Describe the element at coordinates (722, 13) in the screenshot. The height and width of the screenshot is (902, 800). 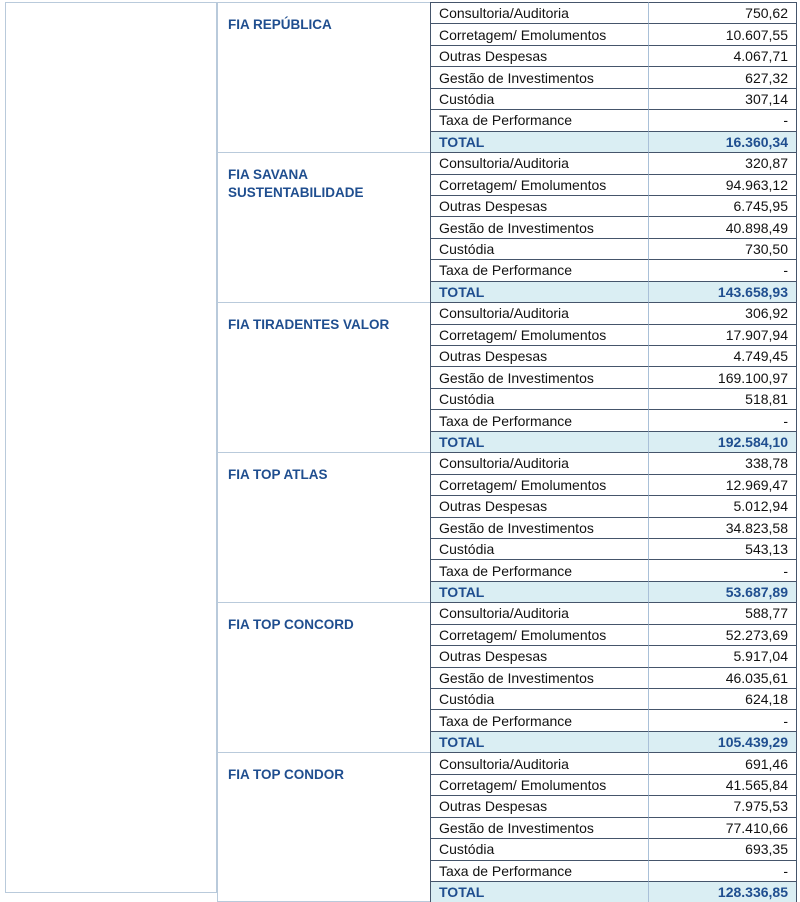
I see `expense-value: 750,62` at that location.